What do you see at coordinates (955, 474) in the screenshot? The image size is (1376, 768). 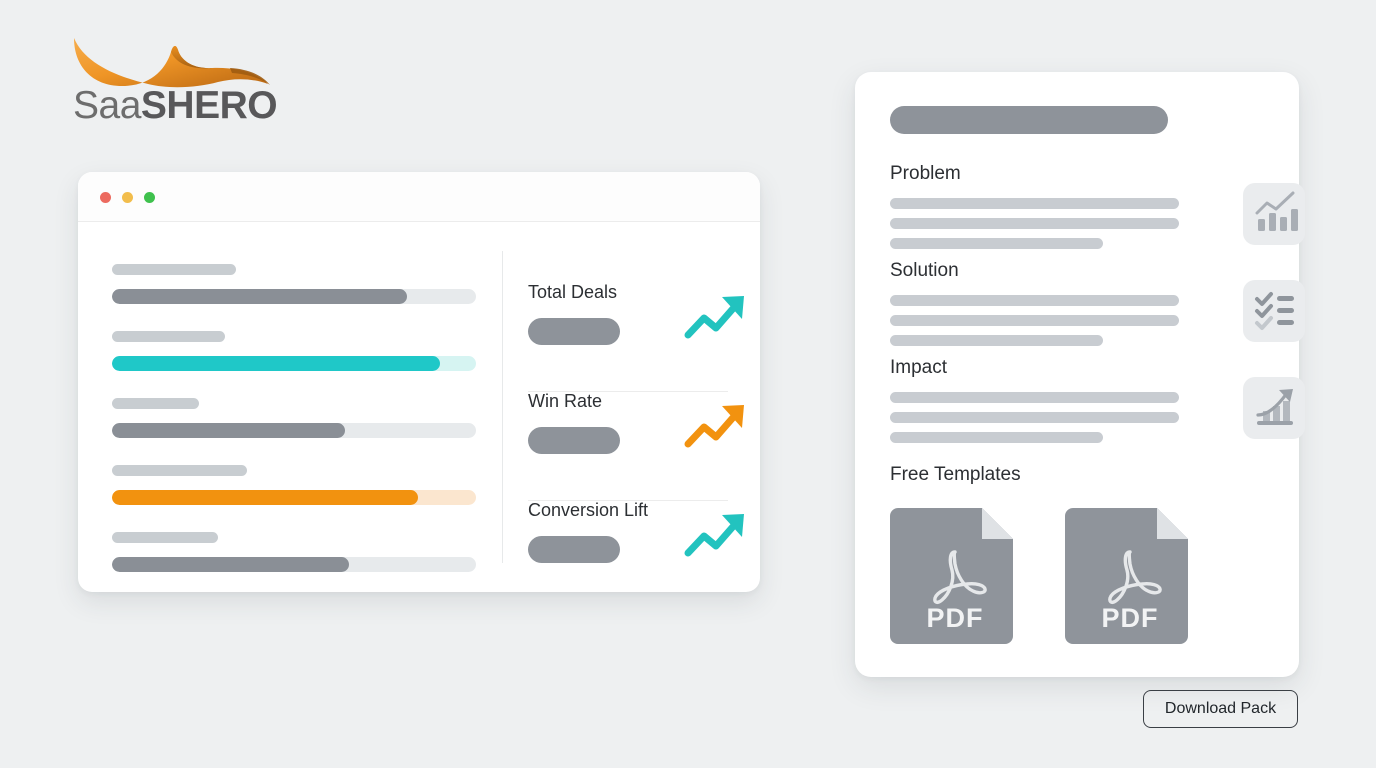 I see `templates-heading: Free Templates` at bounding box center [955, 474].